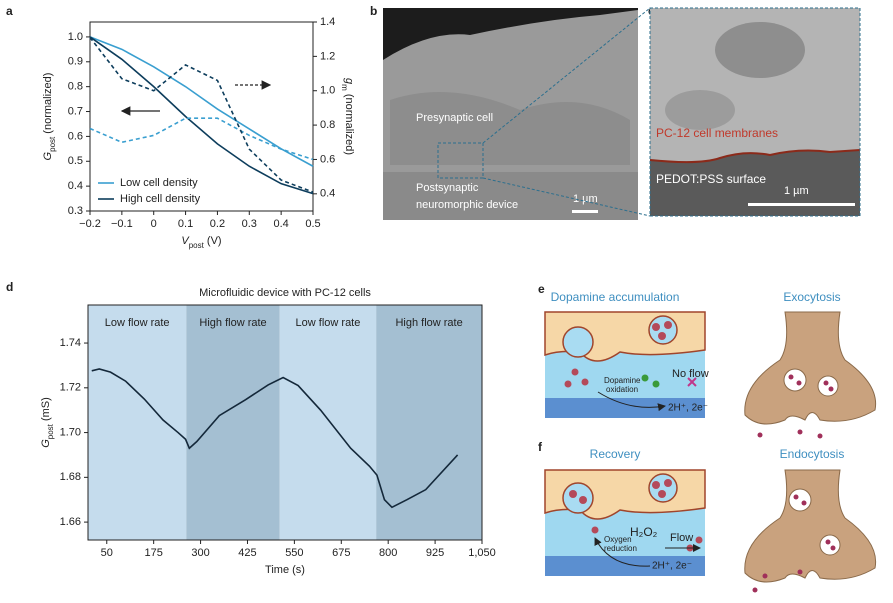 The image size is (893, 603). What do you see at coordinates (70, 432) in the screenshot?
I see `y-tick-label: 1.70` at bounding box center [70, 432].